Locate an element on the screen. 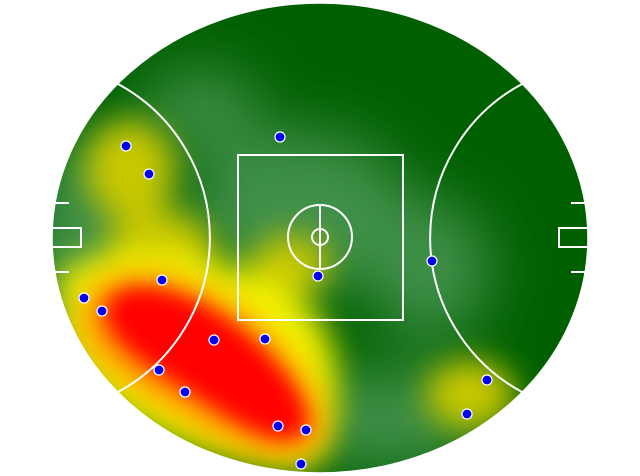  centre-square is located at coordinates (320, 237).